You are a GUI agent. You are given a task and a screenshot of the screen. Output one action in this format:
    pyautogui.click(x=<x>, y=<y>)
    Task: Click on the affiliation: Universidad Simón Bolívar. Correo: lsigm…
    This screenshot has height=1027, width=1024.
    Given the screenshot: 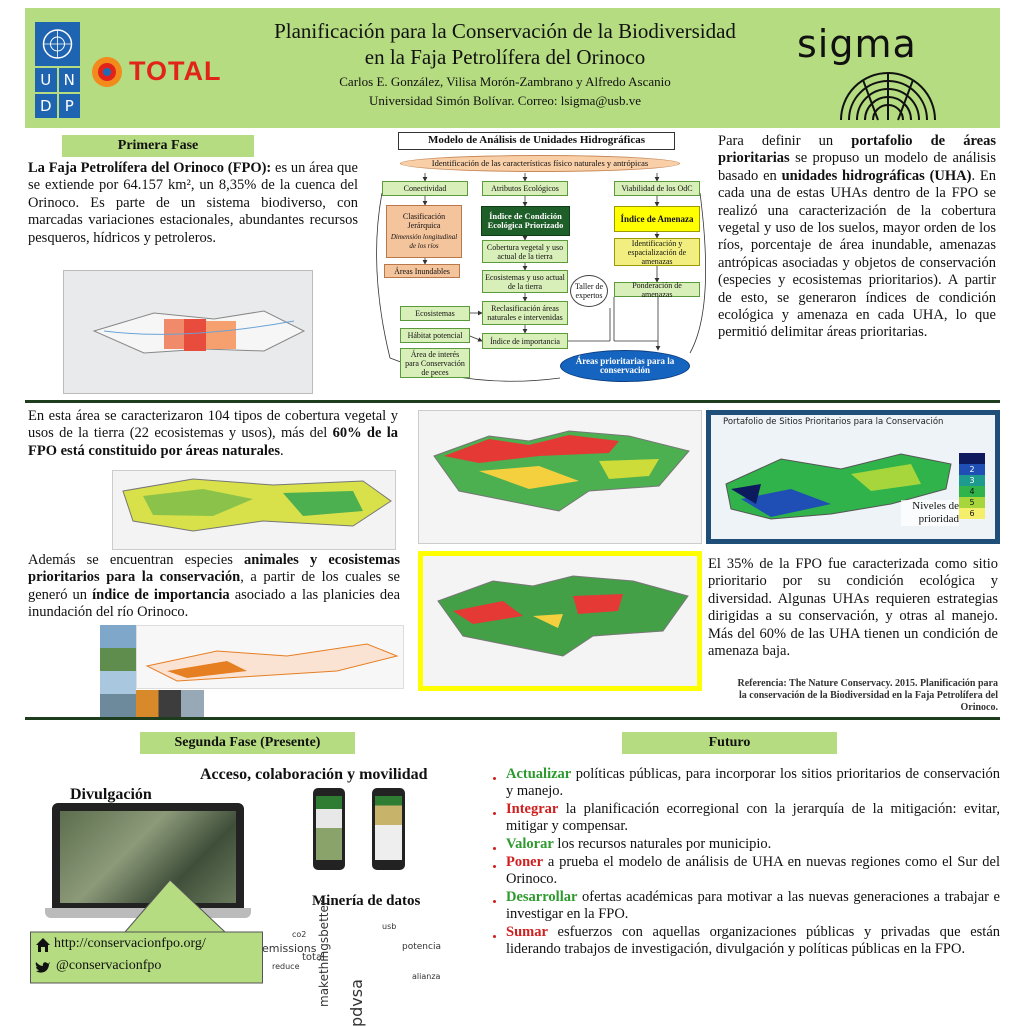 What is the action you would take?
    pyautogui.click(x=505, y=100)
    